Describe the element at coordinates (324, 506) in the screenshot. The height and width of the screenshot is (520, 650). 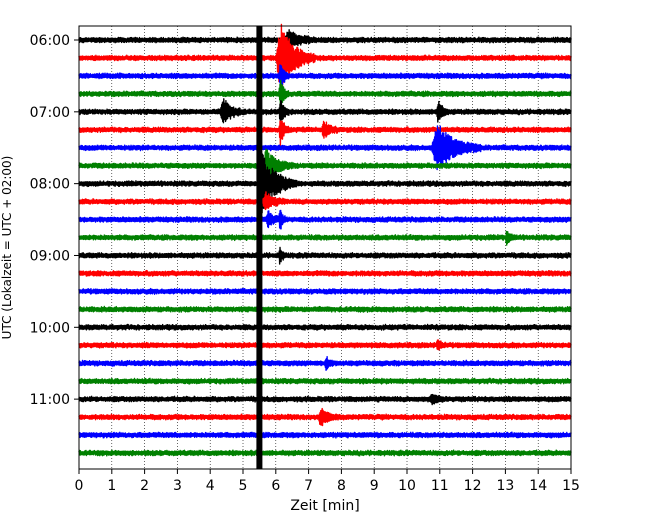
I see `x-axis-label: Zeit [min]` at that location.